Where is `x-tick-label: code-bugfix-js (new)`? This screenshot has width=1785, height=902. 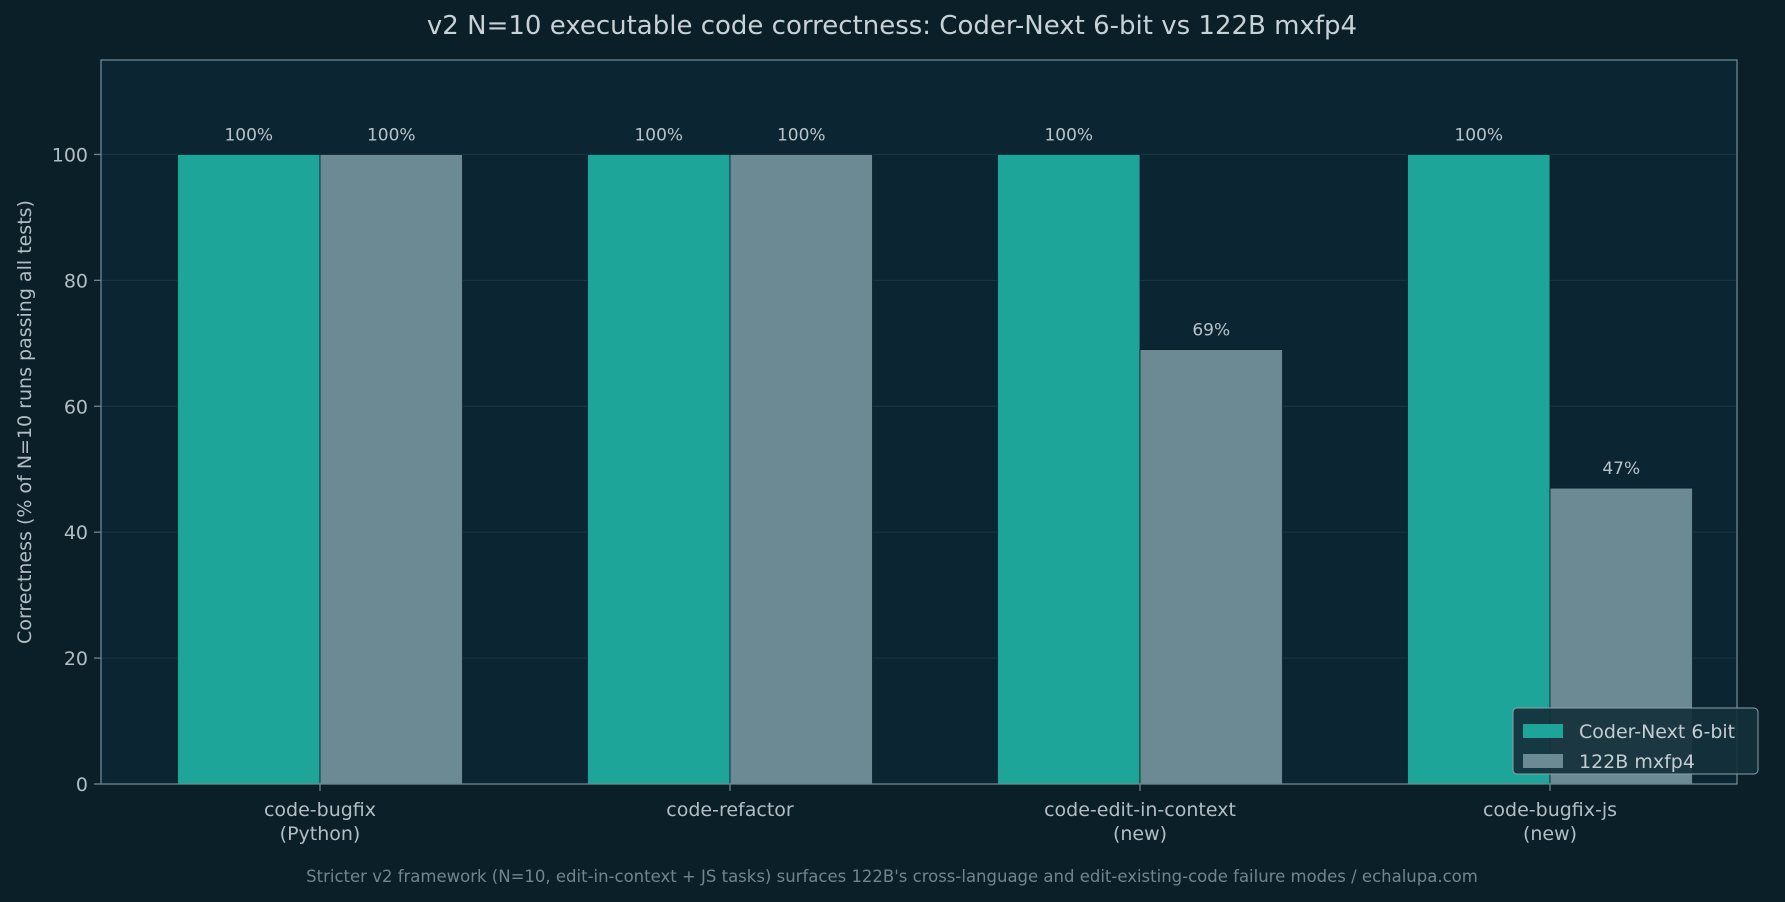
x-tick-label: code-bugfix-js (new) is located at coordinates (1550, 822).